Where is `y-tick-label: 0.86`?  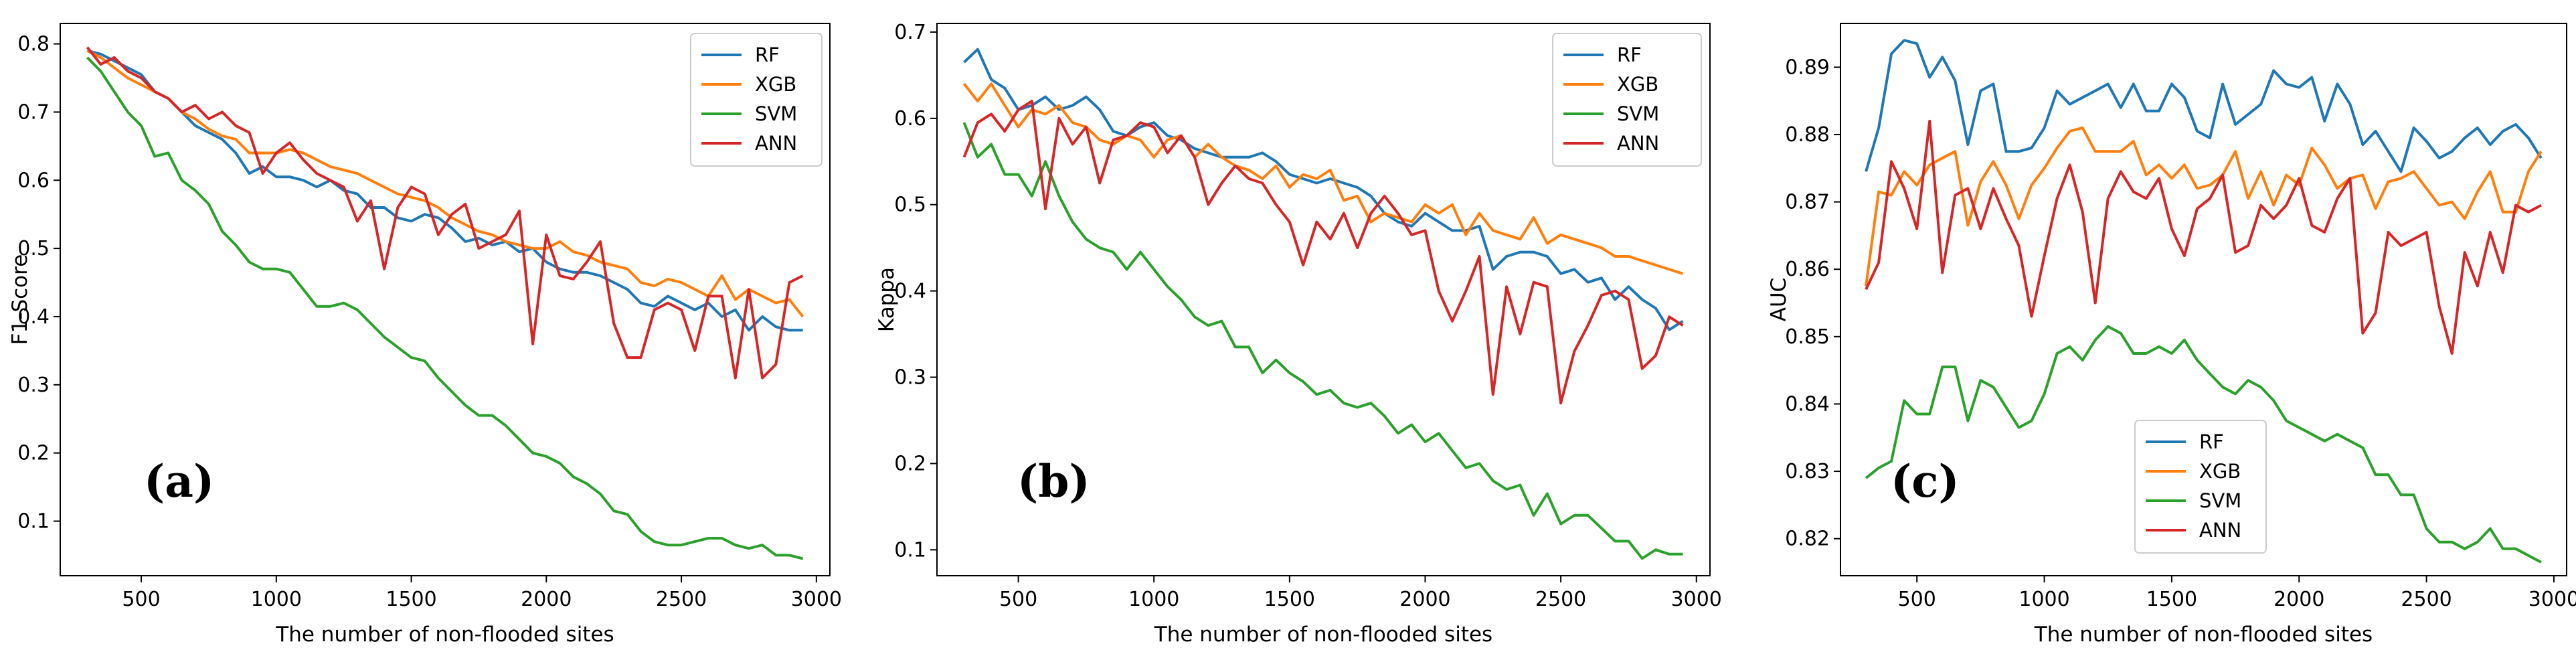 y-tick-label: 0.86 is located at coordinates (1808, 269).